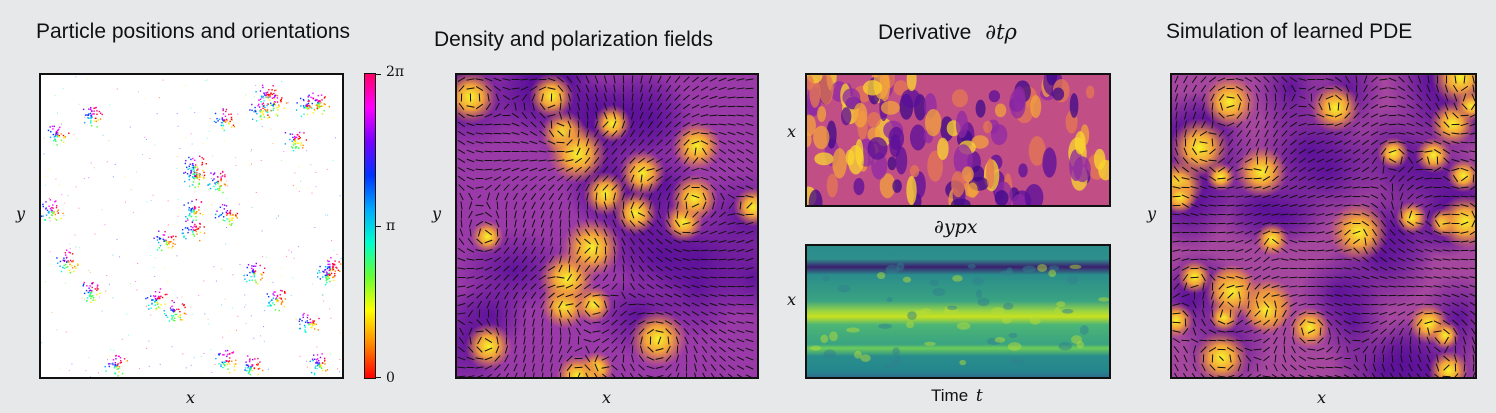 The image size is (1496, 413). What do you see at coordinates (591, 248) in the screenshot?
I see `density-peak` at bounding box center [591, 248].